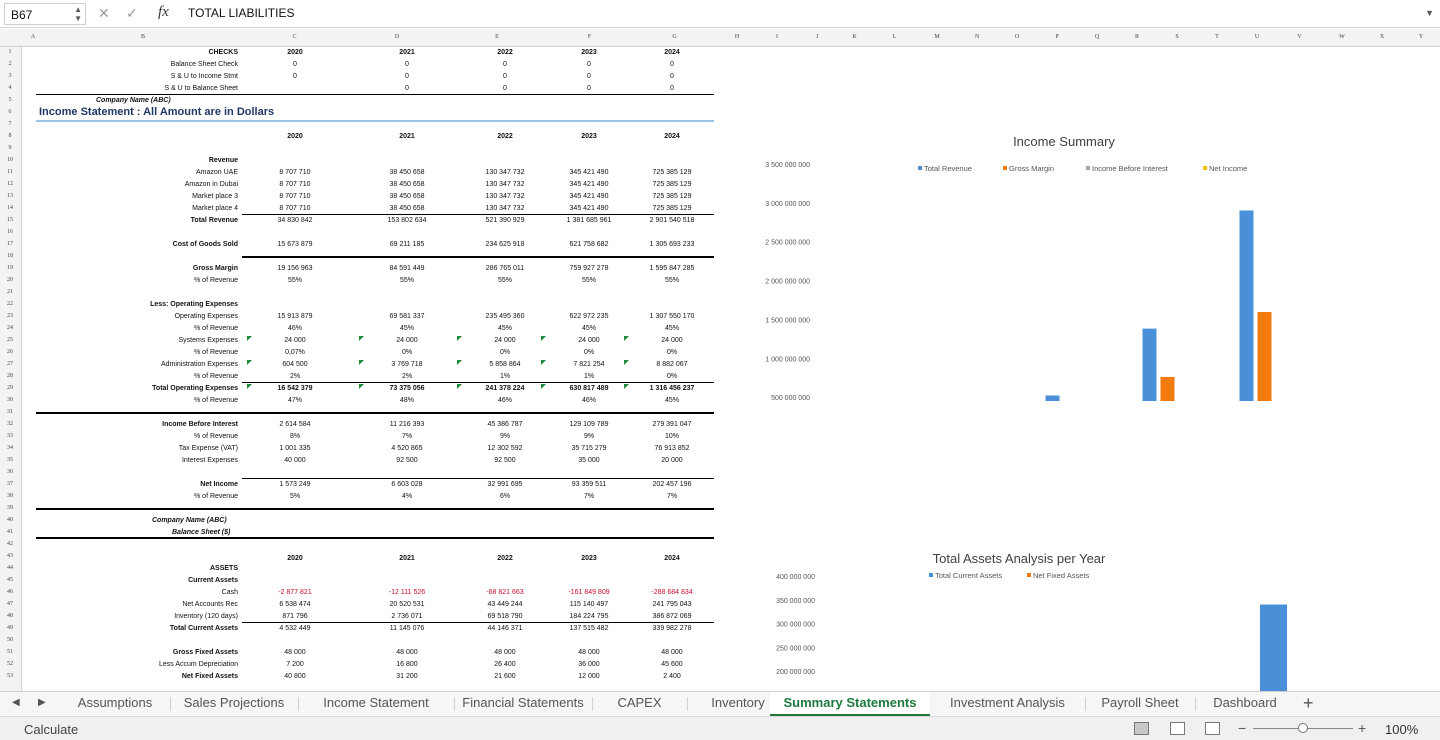 Image resolution: width=1440 pixels, height=740 pixels. I want to click on row-header-25: 25, so click(10, 340).